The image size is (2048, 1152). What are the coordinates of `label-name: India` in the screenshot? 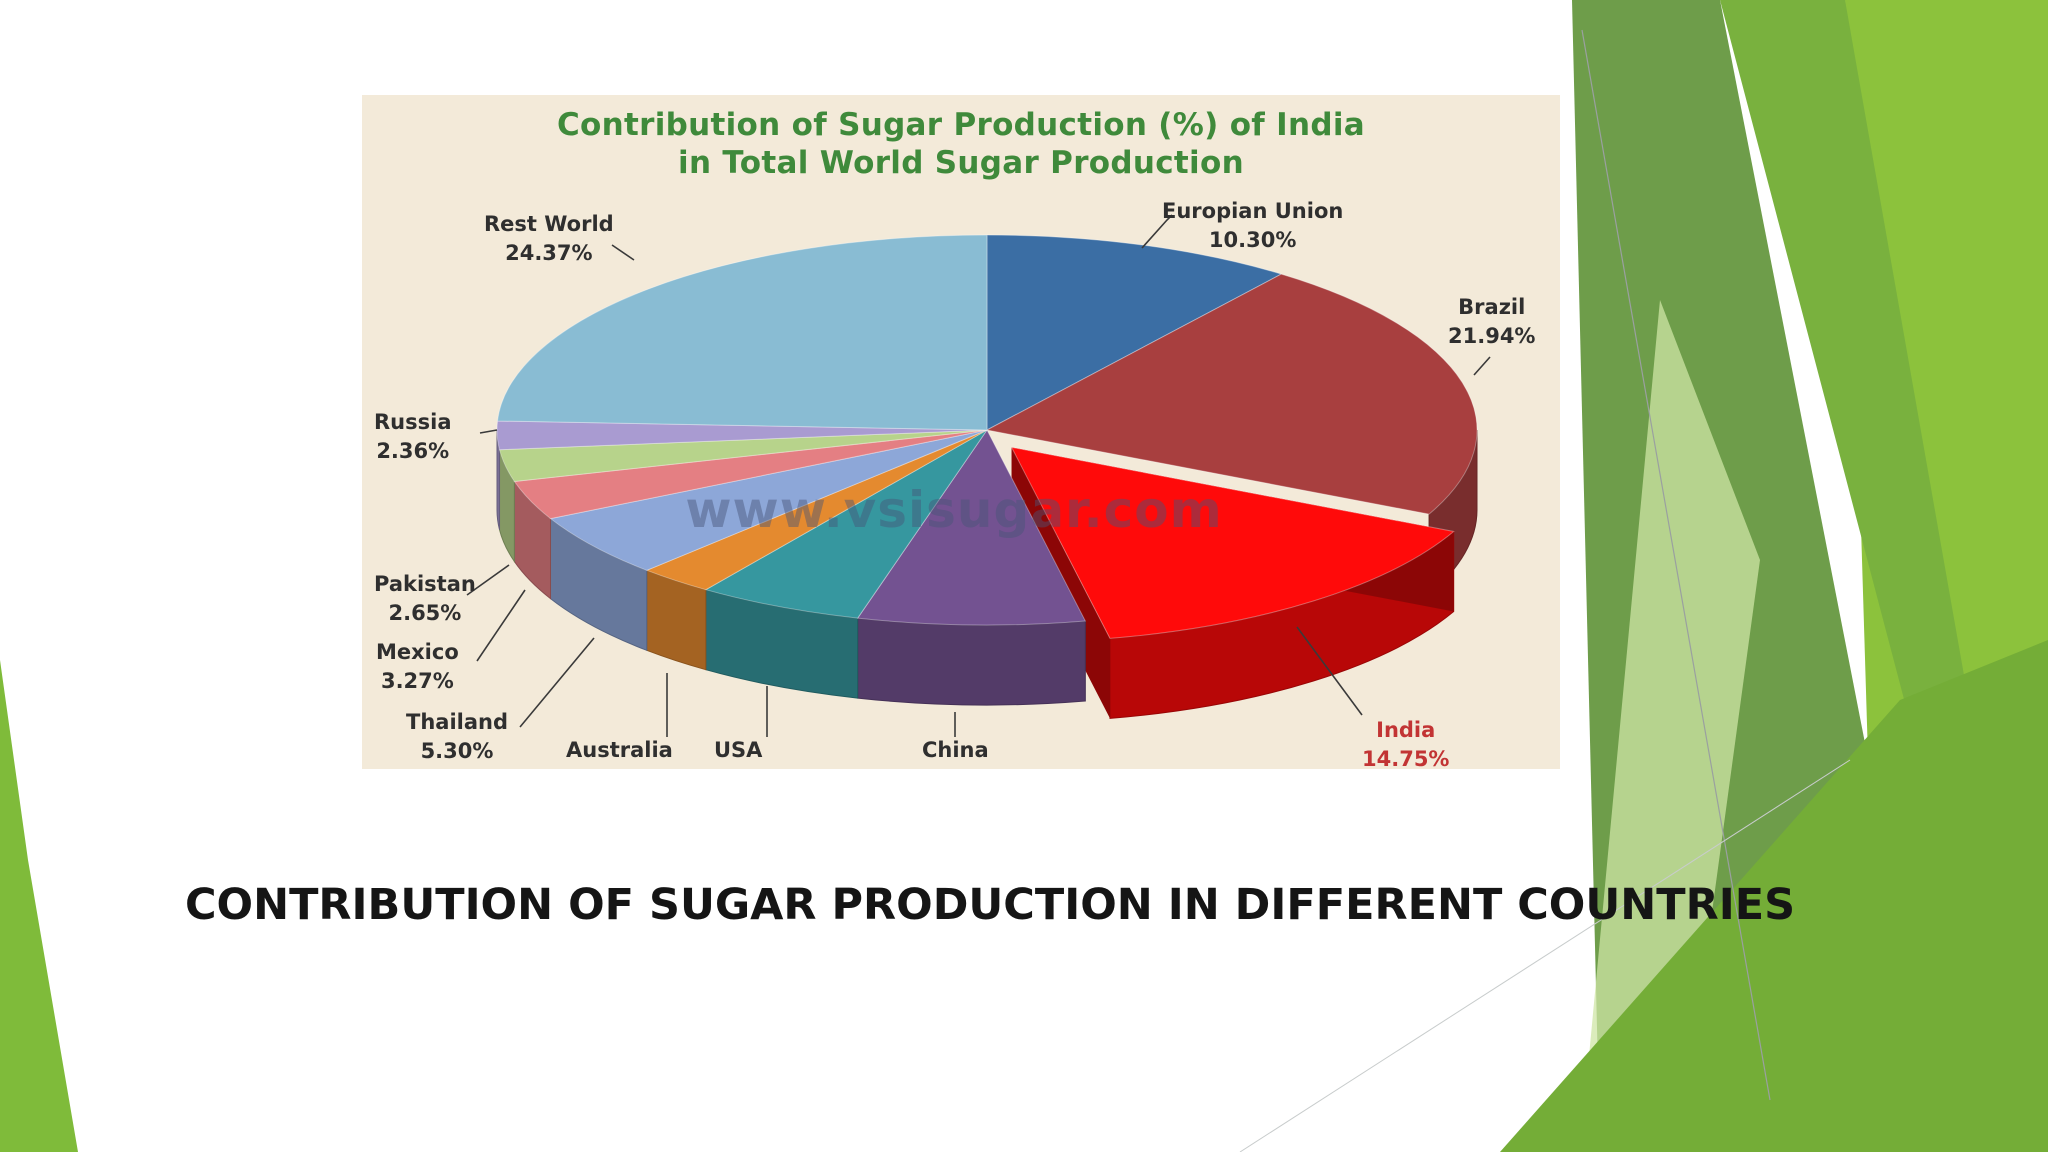 It's located at (1406, 730).